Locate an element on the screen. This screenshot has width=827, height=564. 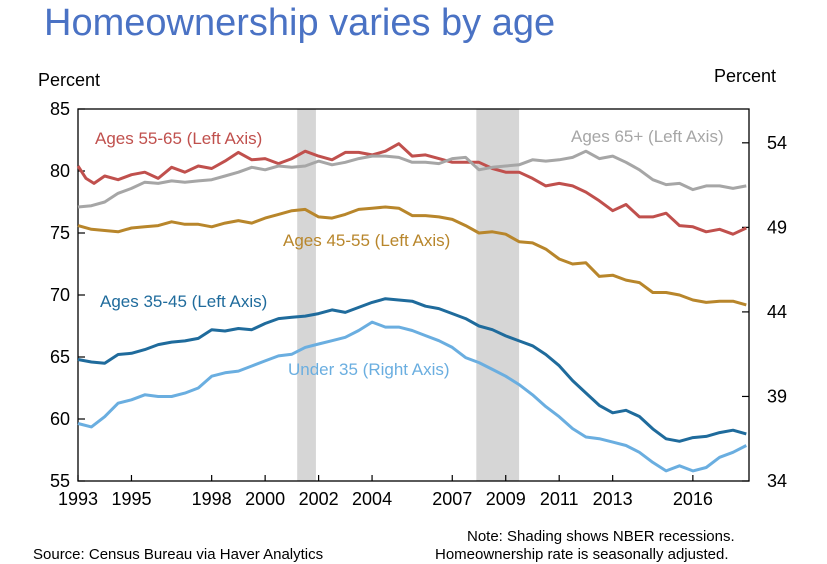
left-axis-label-85: 85 is located at coordinates (60, 109).